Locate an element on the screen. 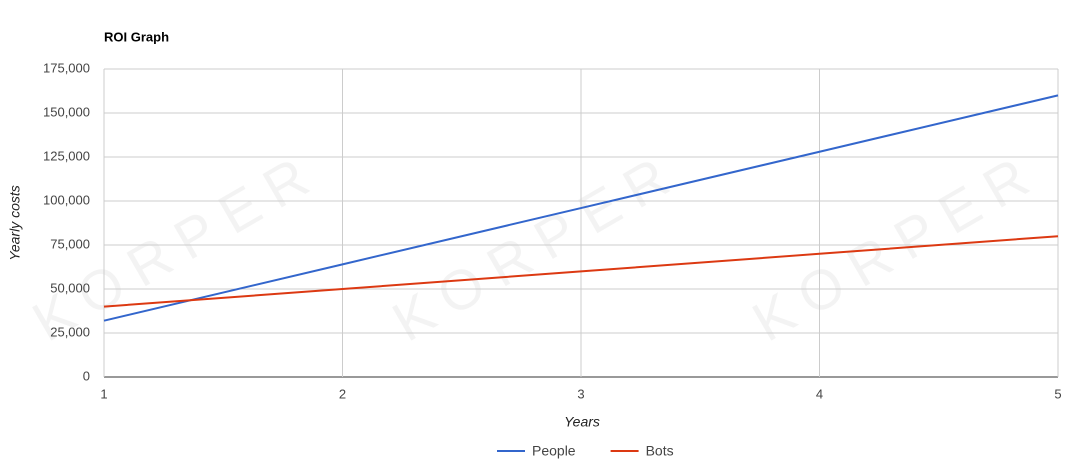 The width and height of the screenshot is (1086, 466). x-tick-label: 4 is located at coordinates (819, 393).